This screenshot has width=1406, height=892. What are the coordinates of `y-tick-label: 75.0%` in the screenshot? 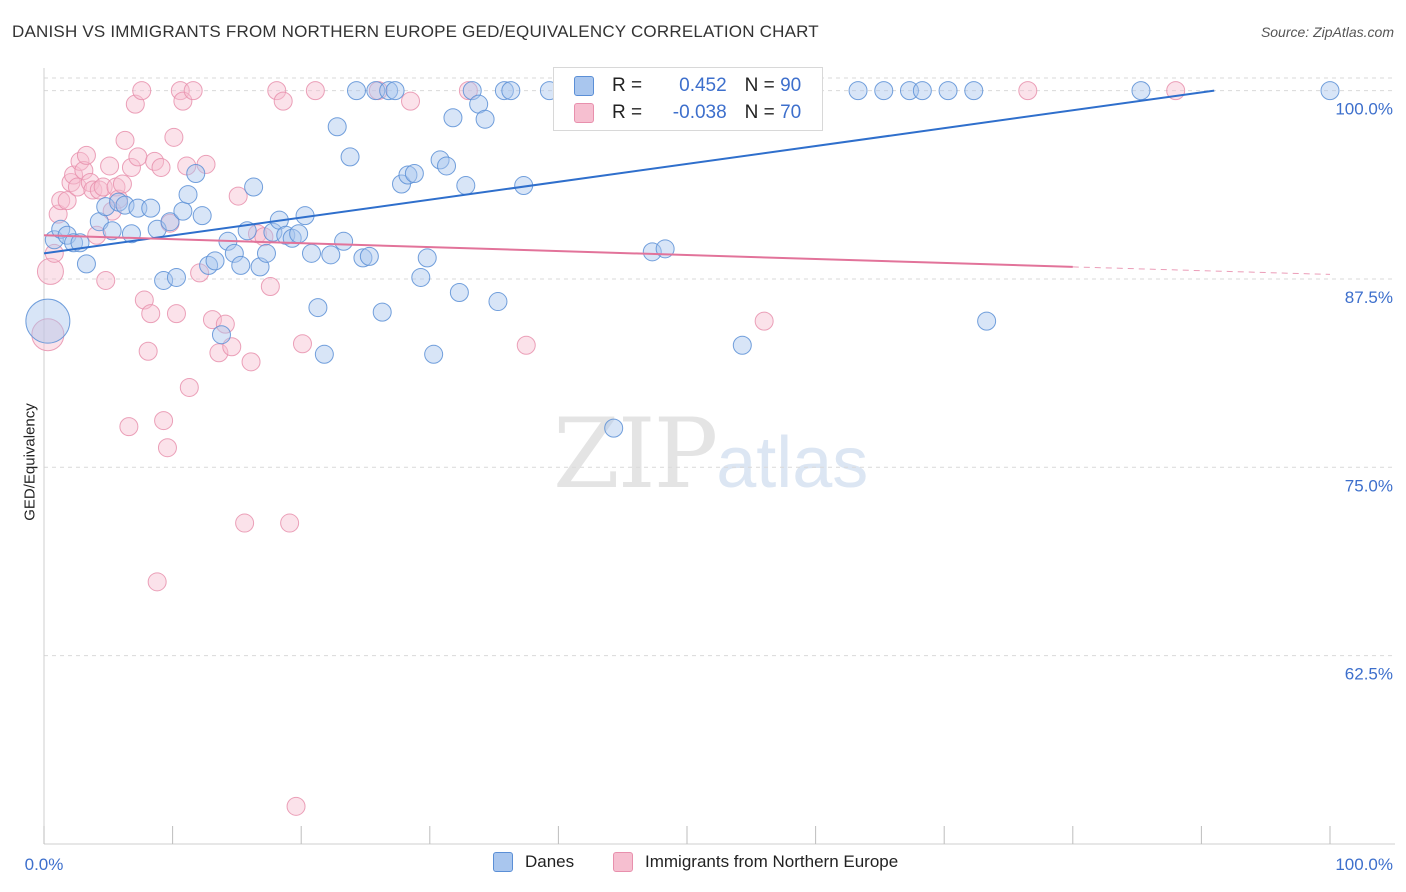 It's located at (1369, 485).